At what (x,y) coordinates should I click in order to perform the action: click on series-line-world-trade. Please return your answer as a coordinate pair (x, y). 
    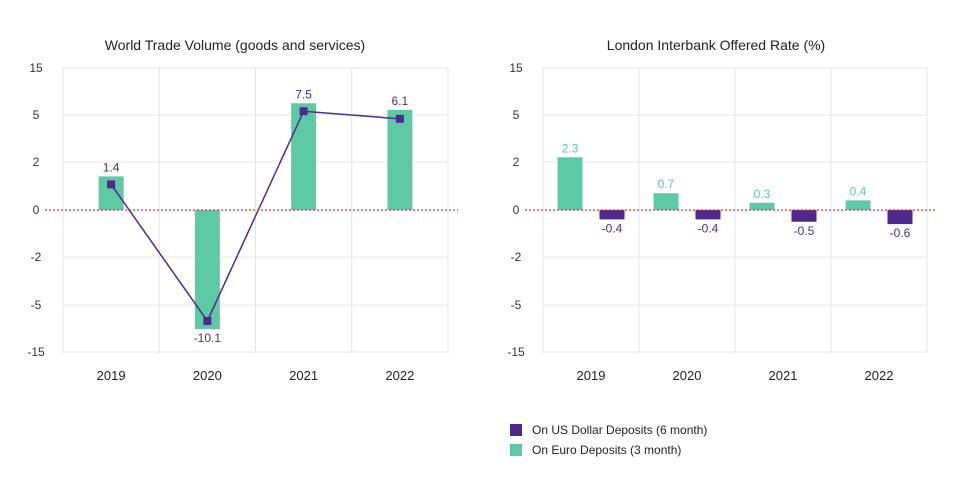
    Looking at the image, I should click on (255, 216).